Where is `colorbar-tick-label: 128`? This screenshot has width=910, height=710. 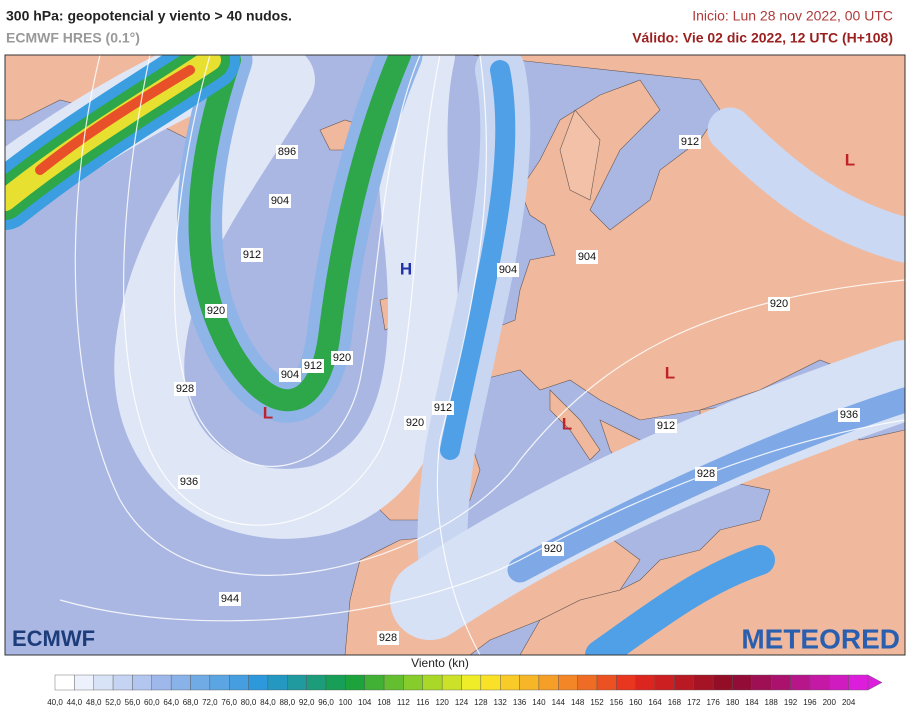
colorbar-tick-label: 128 is located at coordinates (481, 702).